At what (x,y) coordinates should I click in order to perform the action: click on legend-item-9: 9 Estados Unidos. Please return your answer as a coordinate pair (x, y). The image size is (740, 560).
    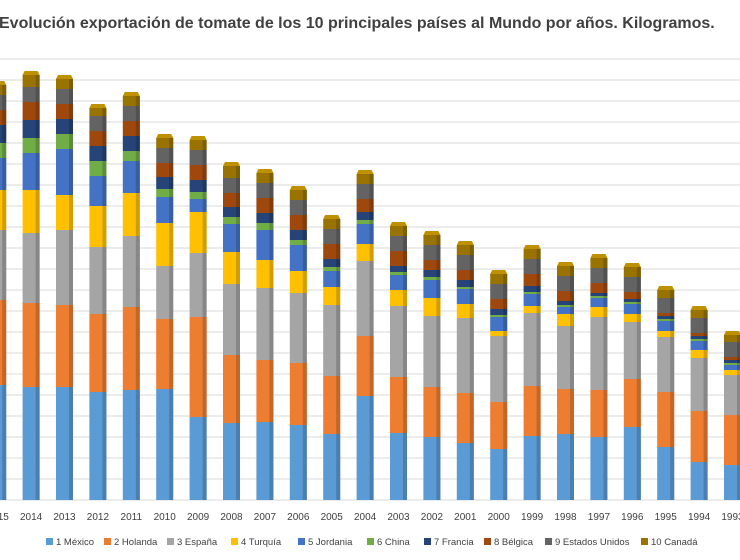
    Looking at the image, I should click on (587, 542).